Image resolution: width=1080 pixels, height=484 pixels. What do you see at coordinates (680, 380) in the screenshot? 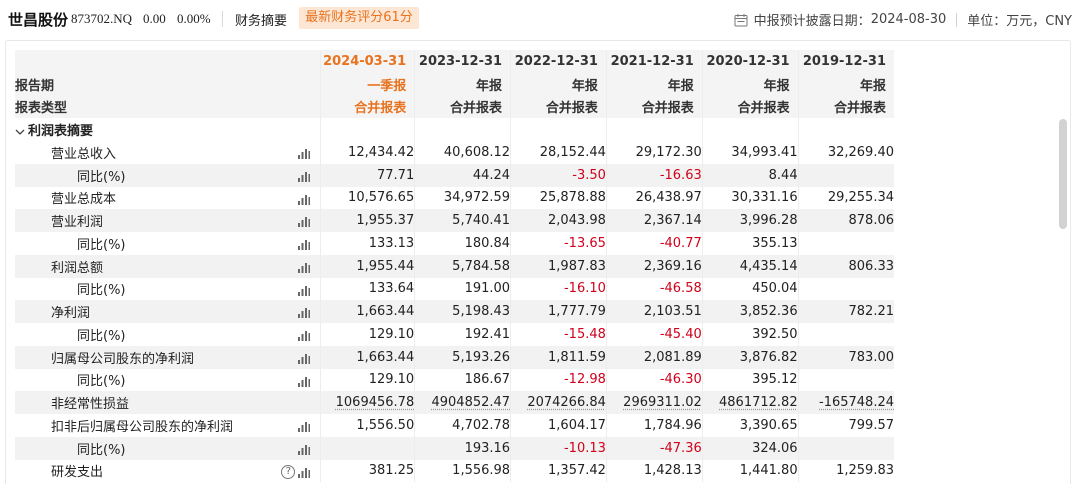
I see `cell-value: -46.30` at bounding box center [680, 380].